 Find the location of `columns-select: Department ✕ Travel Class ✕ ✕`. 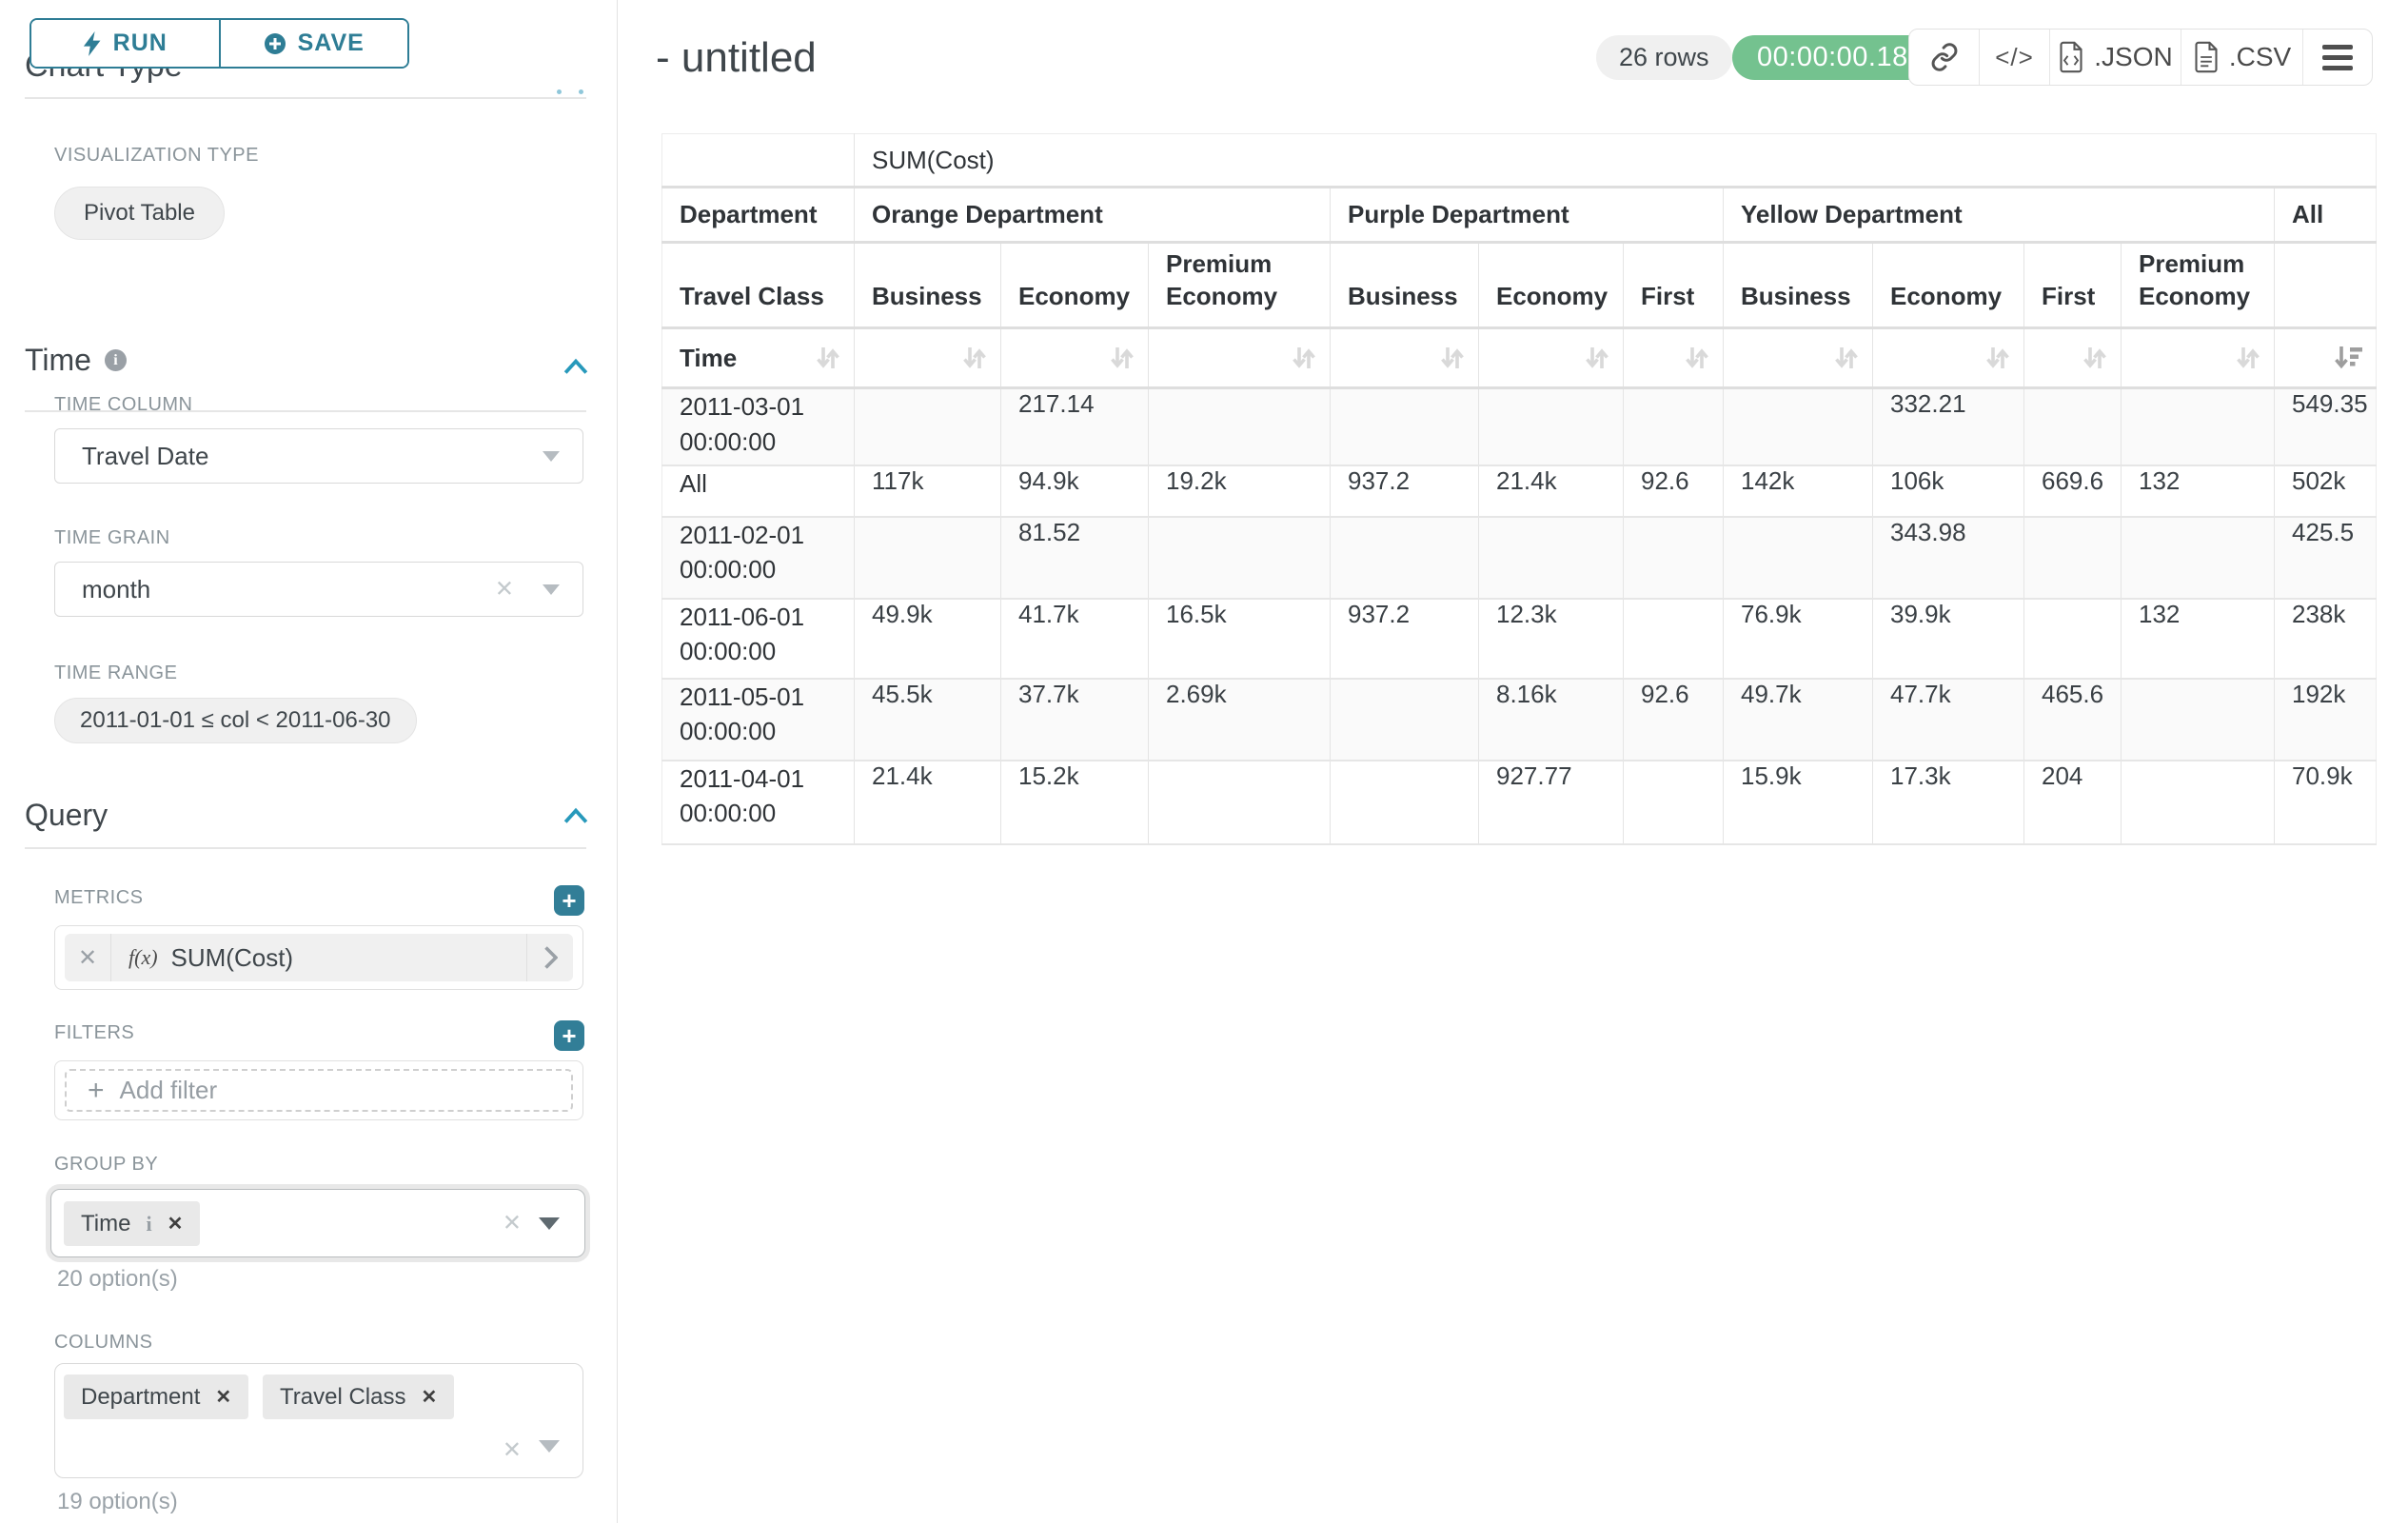

columns-select: Department ✕ Travel Class ✕ ✕ is located at coordinates (318, 1420).